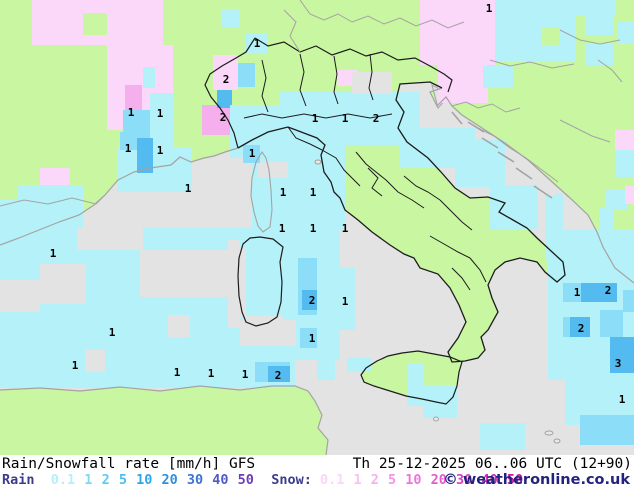  Describe the element at coordinates (434, 480) in the screenshot. I see `snow-scale-value-20: 20` at that location.